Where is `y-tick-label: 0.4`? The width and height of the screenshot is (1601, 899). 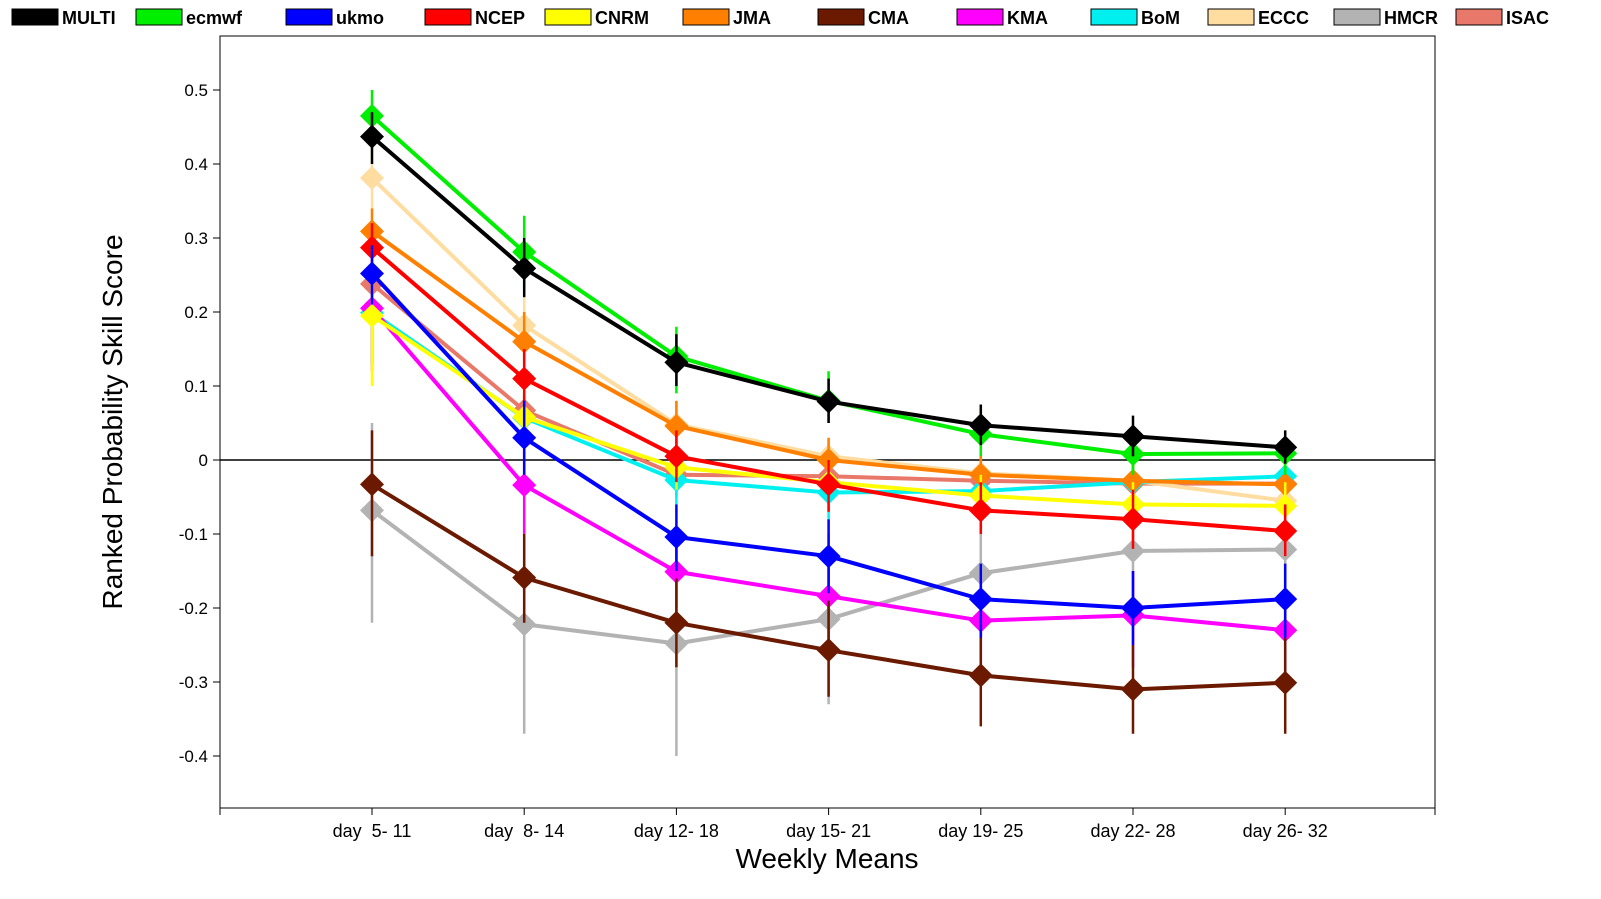 y-tick-label: 0.4 is located at coordinates (196, 164).